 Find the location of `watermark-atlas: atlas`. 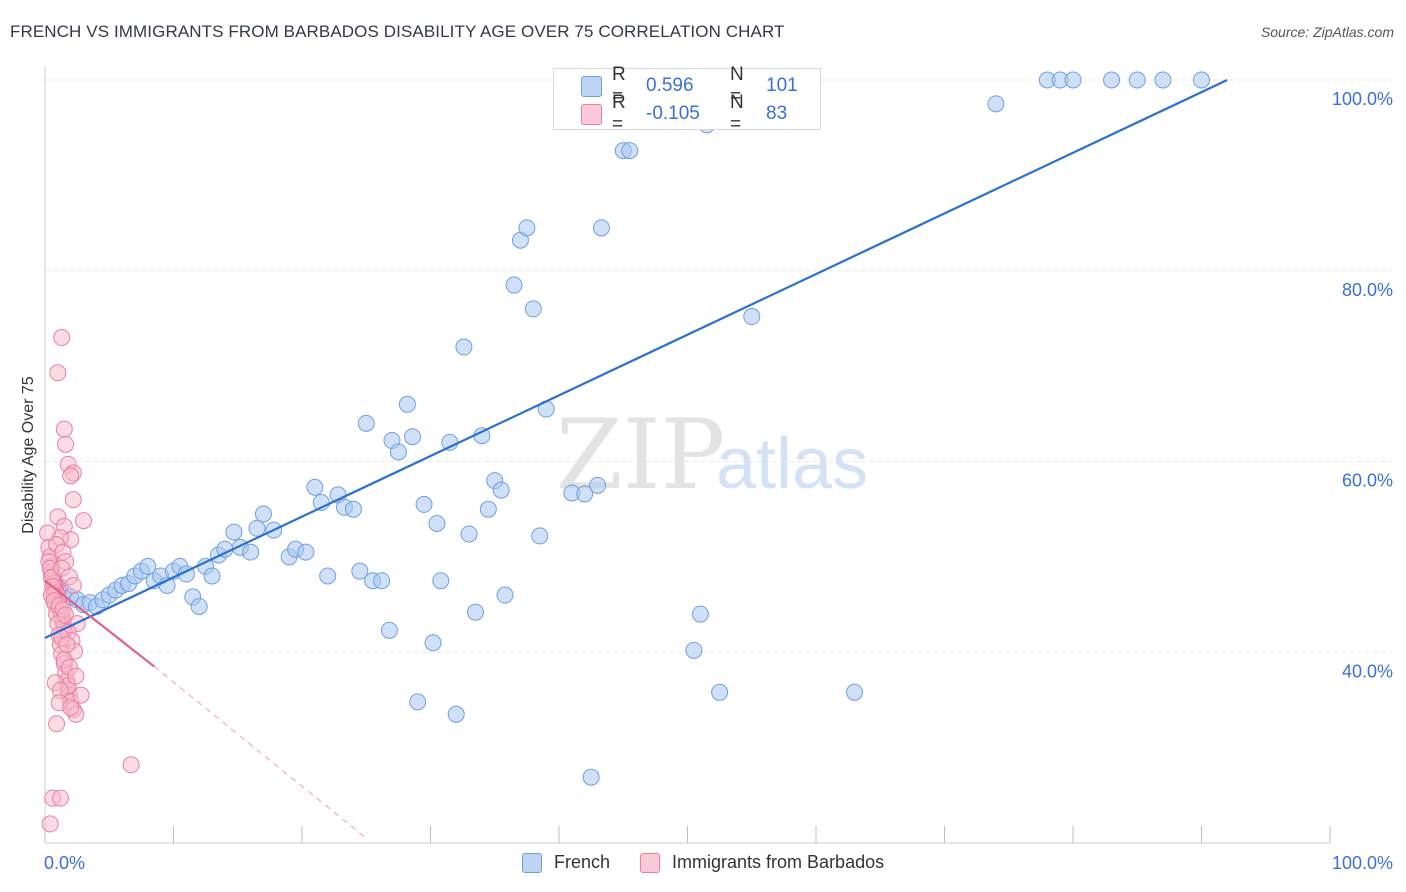

watermark-atlas: atlas is located at coordinates (792, 464).